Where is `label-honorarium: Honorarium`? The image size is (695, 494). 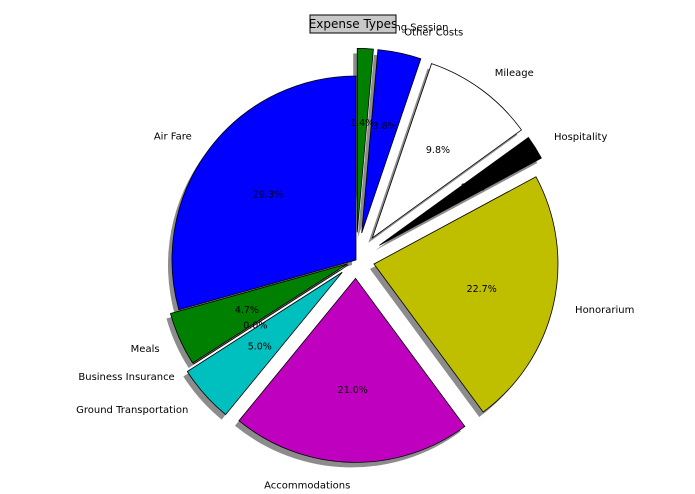 label-honorarium: Honorarium is located at coordinates (604, 310).